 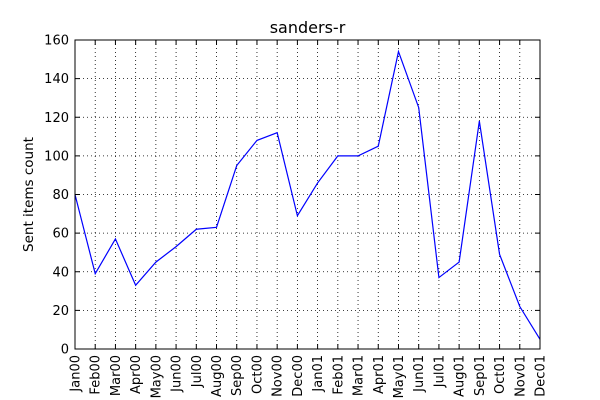 What do you see at coordinates (419, 374) in the screenshot?
I see `x-tick-label: Jun01` at bounding box center [419, 374].